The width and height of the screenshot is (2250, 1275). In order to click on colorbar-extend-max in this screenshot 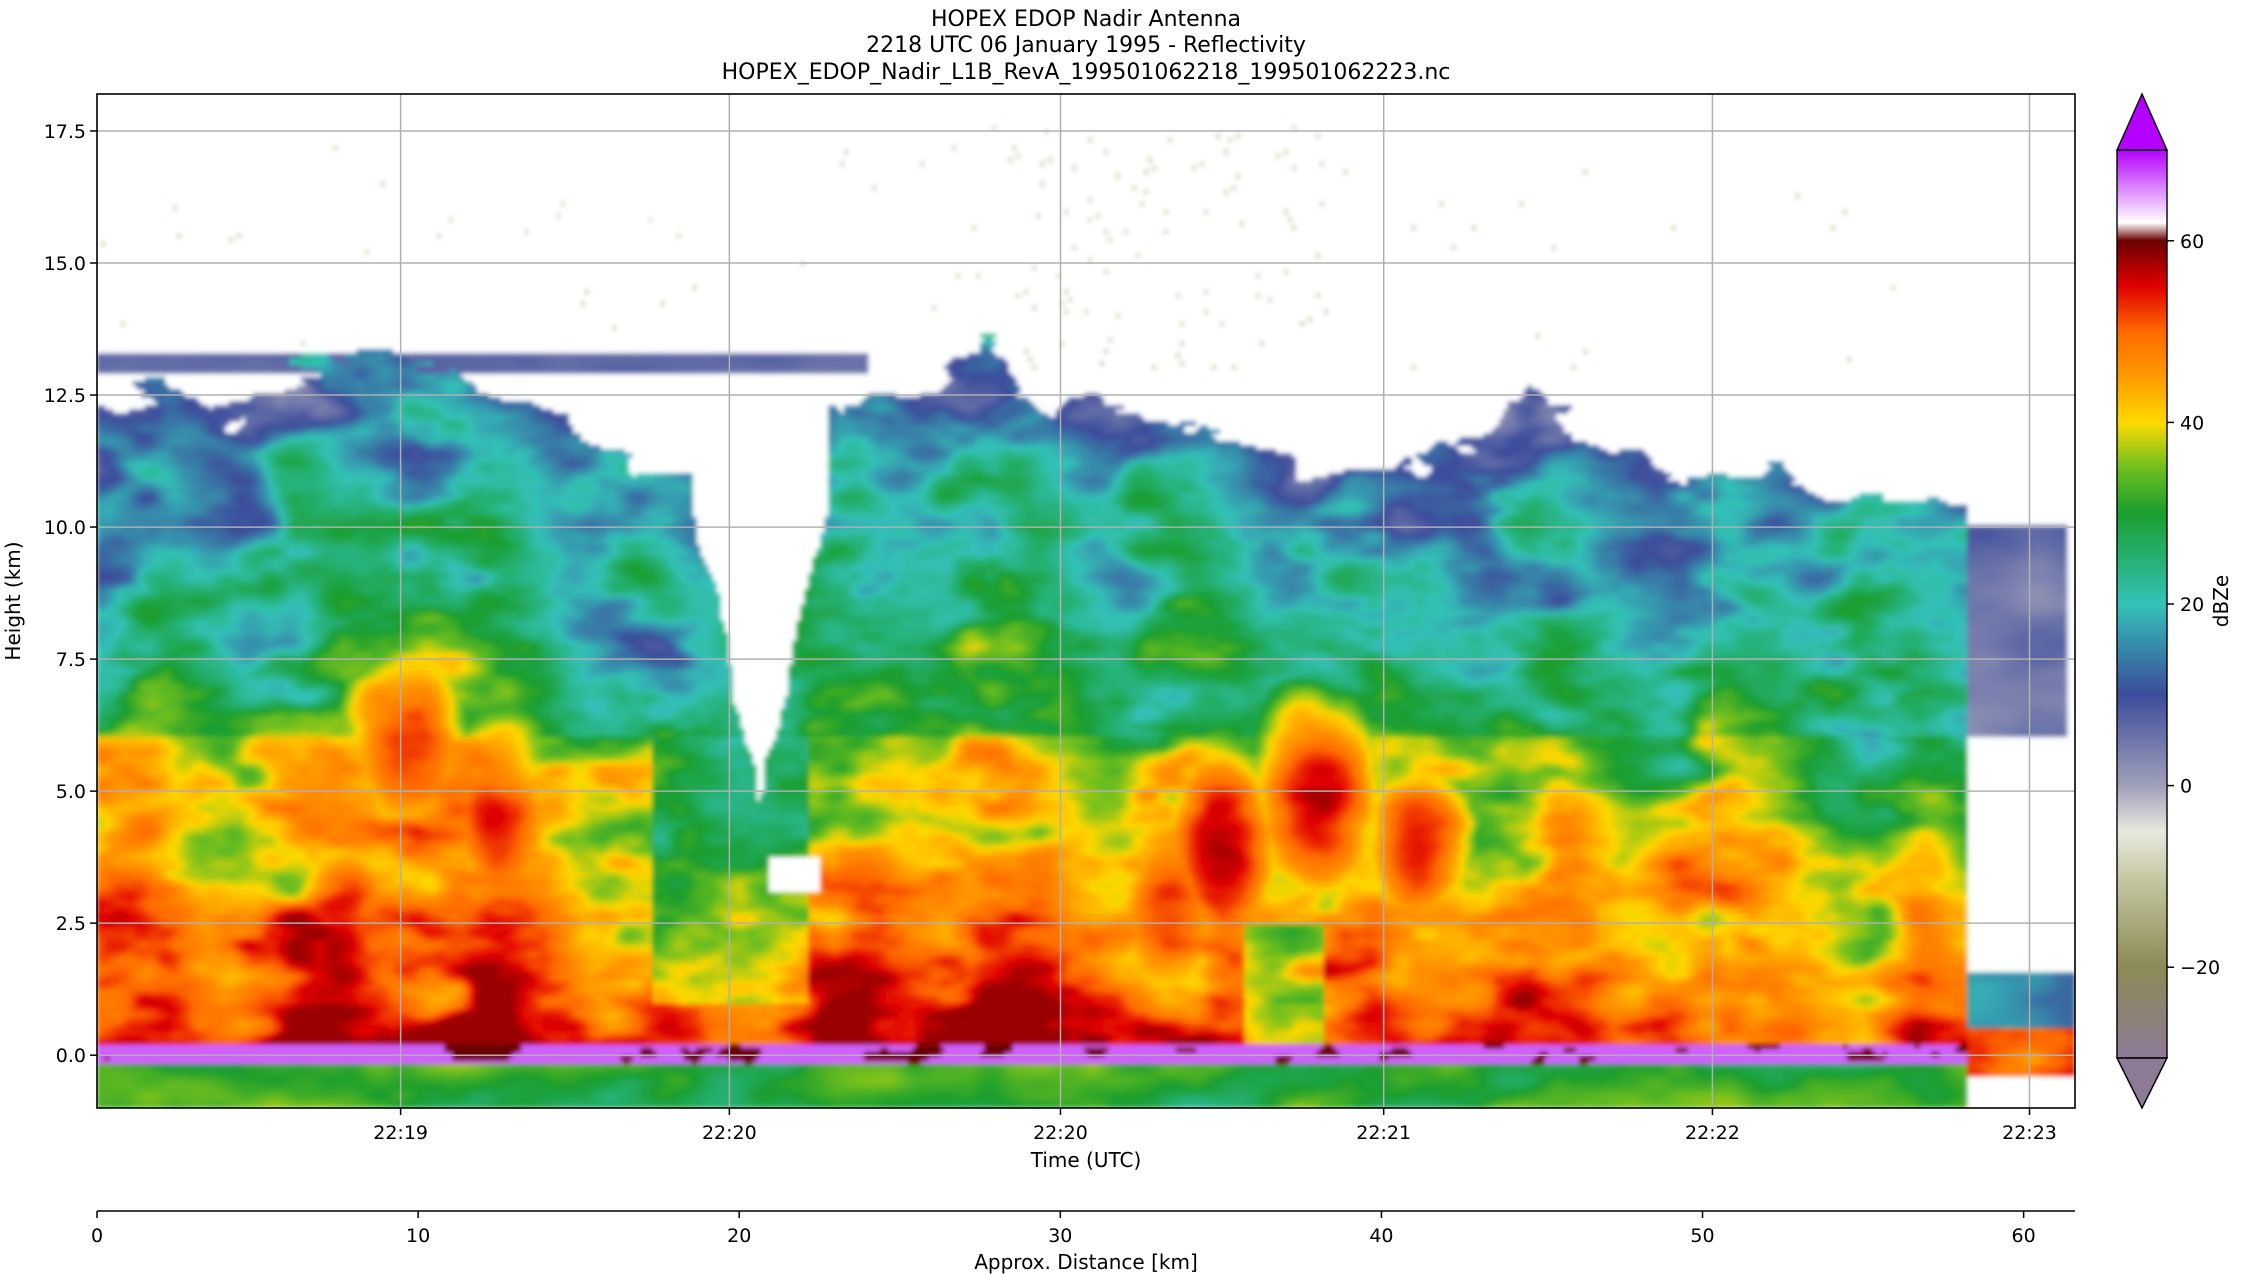, I will do `click(2142, 121)`.